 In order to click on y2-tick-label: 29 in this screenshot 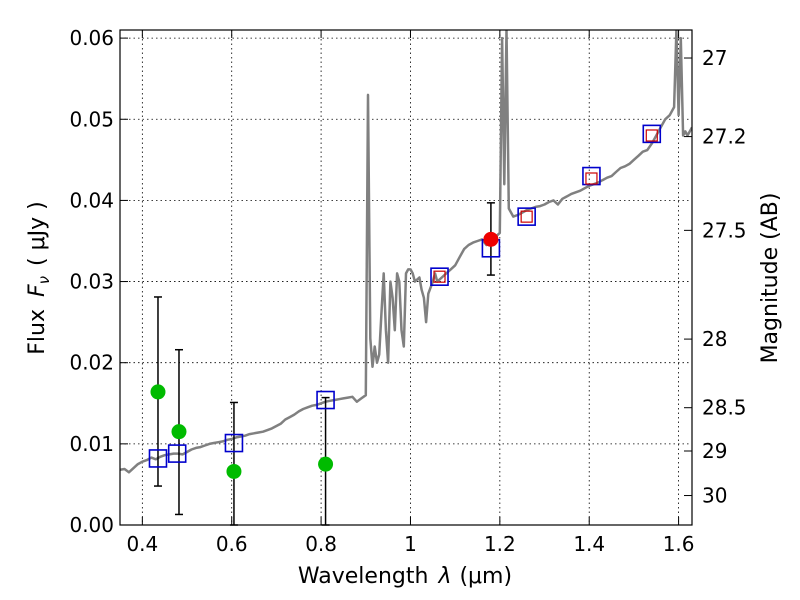, I will do `click(714, 451)`.